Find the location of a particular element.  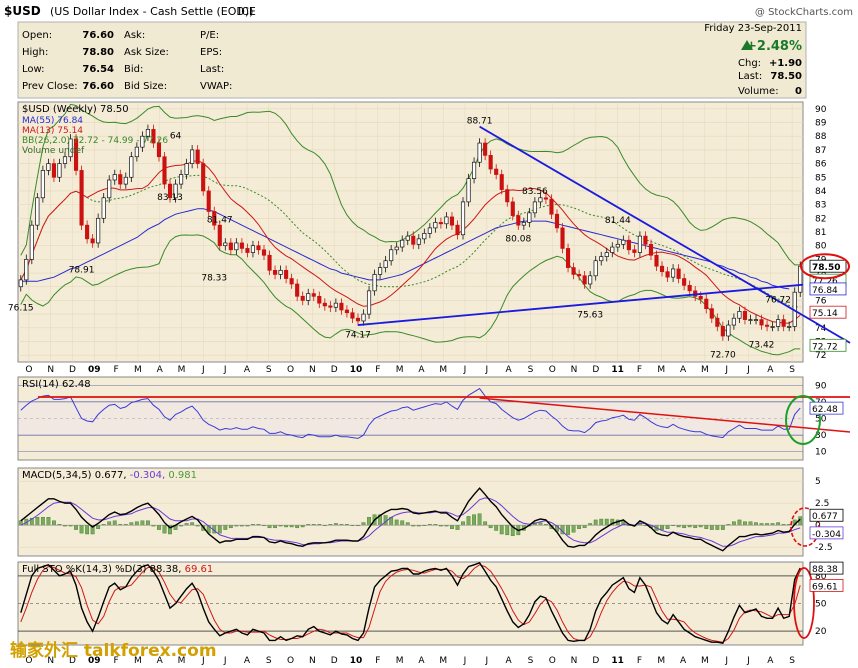

macd-signal-value-label: -0.304 is located at coordinates (826, 535).